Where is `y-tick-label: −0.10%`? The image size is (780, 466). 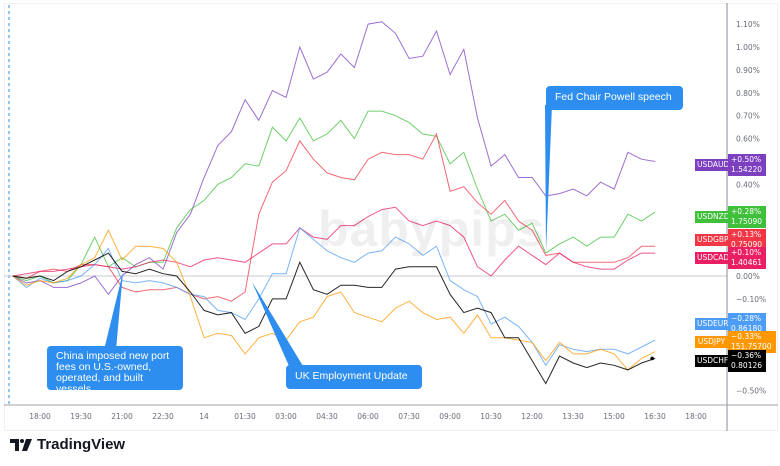 y-tick-label: −0.10% is located at coordinates (751, 299).